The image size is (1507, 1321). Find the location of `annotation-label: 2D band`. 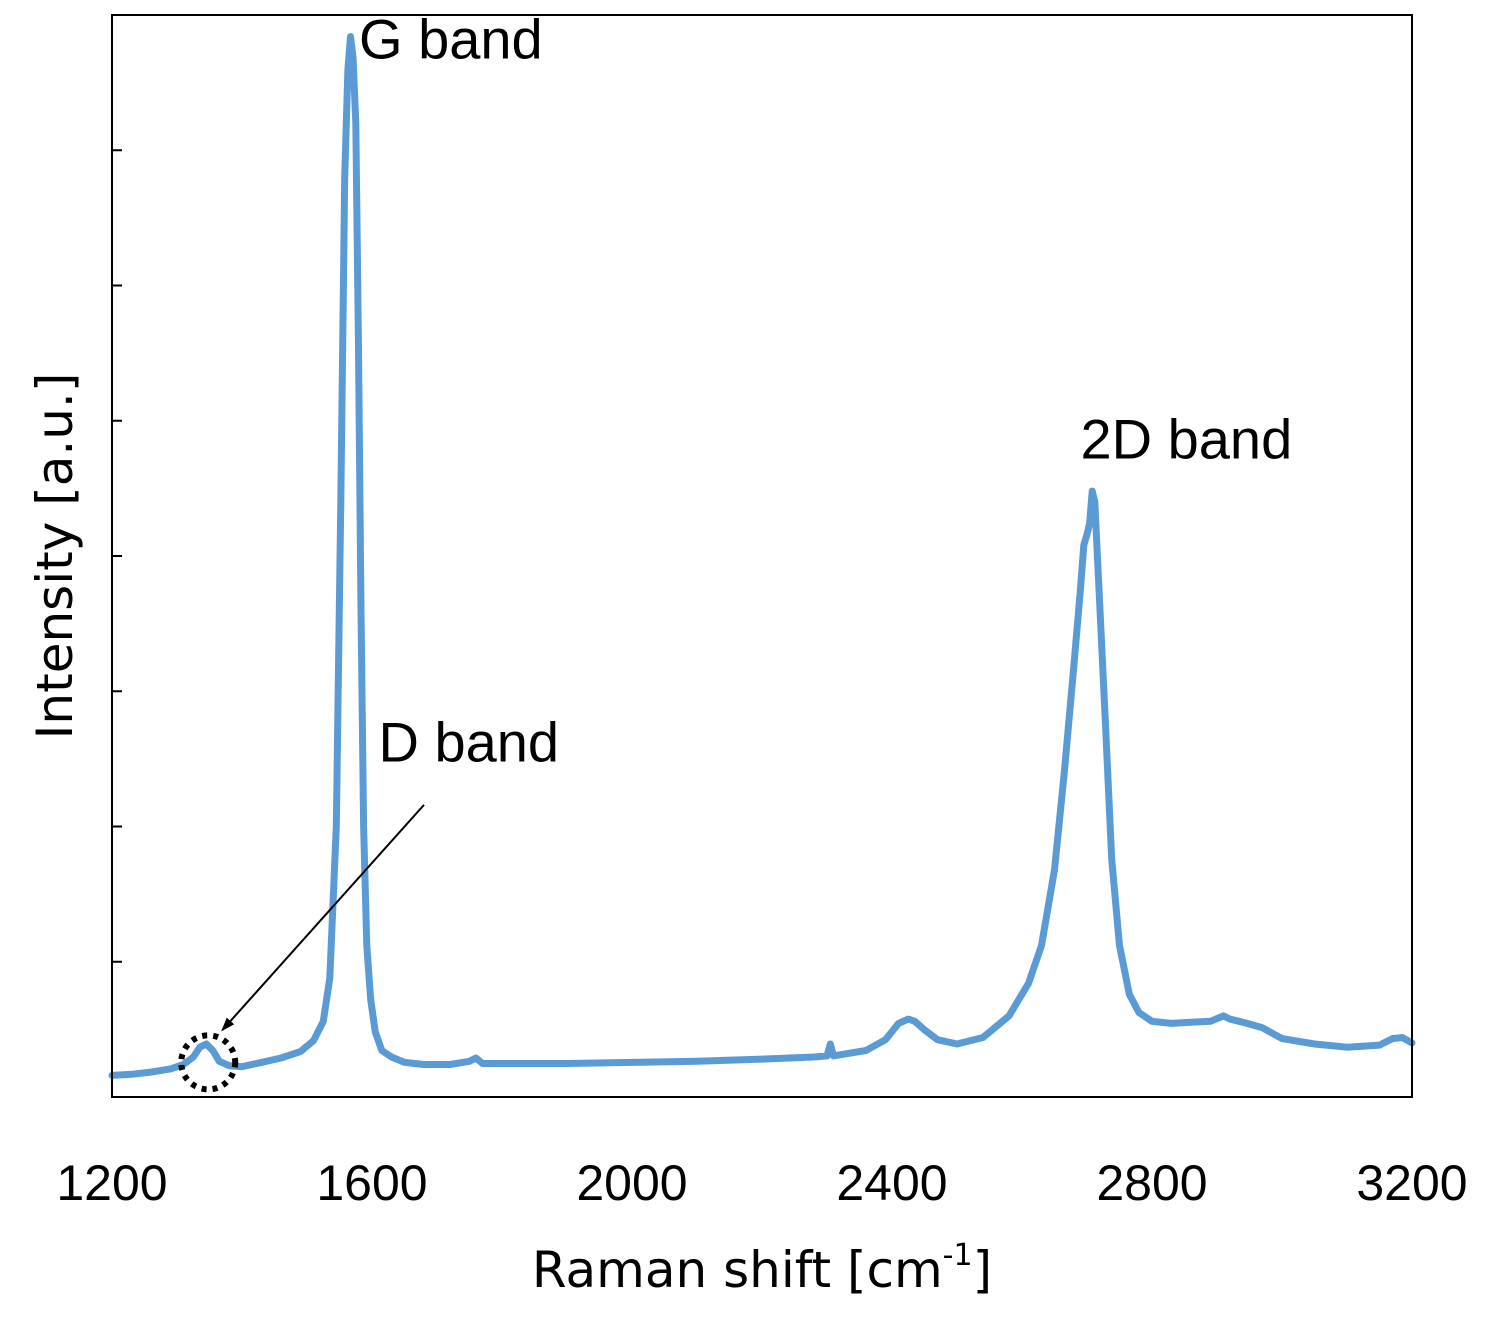

annotation-label: 2D band is located at coordinates (1187, 439).